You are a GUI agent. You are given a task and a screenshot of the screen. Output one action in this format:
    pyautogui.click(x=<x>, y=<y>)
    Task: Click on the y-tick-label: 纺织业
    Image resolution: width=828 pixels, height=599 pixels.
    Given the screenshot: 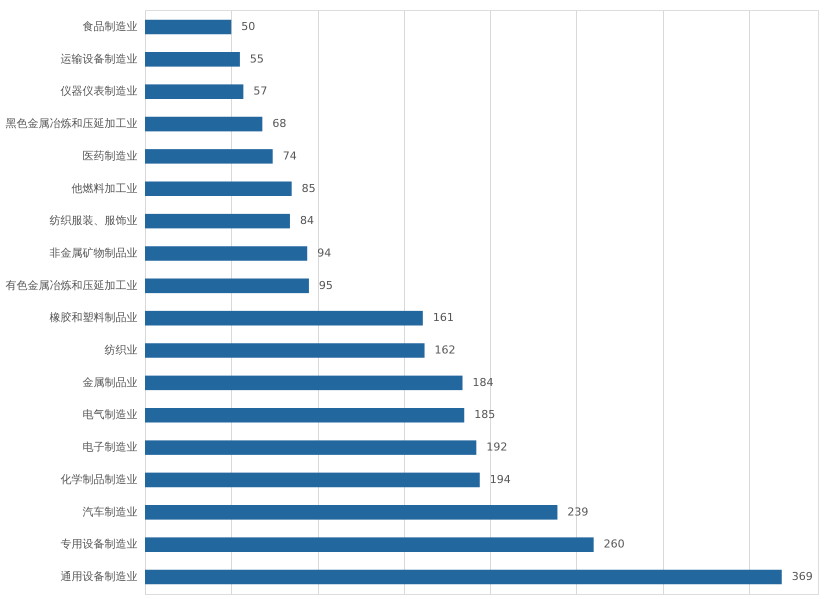 What is the action you would take?
    pyautogui.click(x=121, y=350)
    